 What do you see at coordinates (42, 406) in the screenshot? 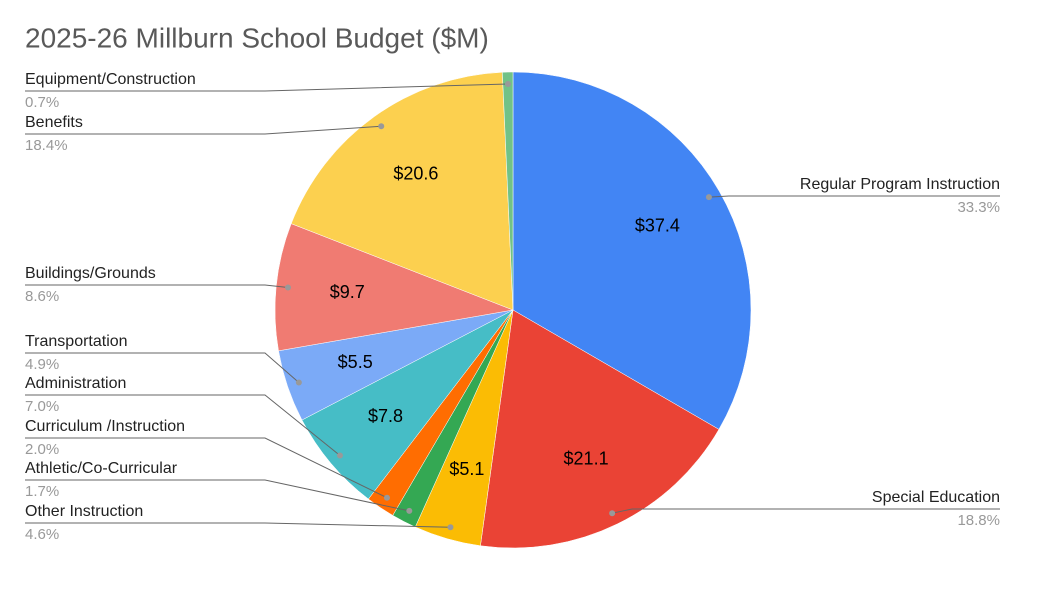
I see `percent-label: 7.0%` at bounding box center [42, 406].